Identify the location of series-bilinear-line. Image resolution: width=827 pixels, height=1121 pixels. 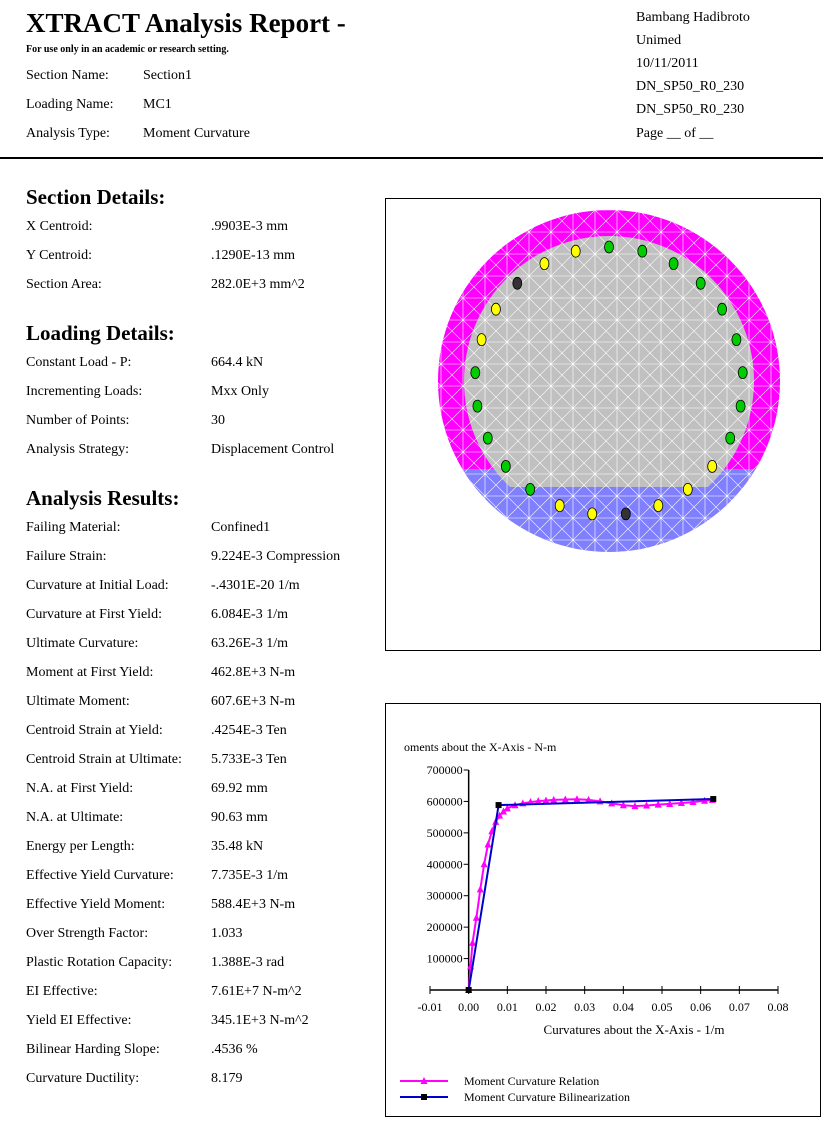
(590, 894).